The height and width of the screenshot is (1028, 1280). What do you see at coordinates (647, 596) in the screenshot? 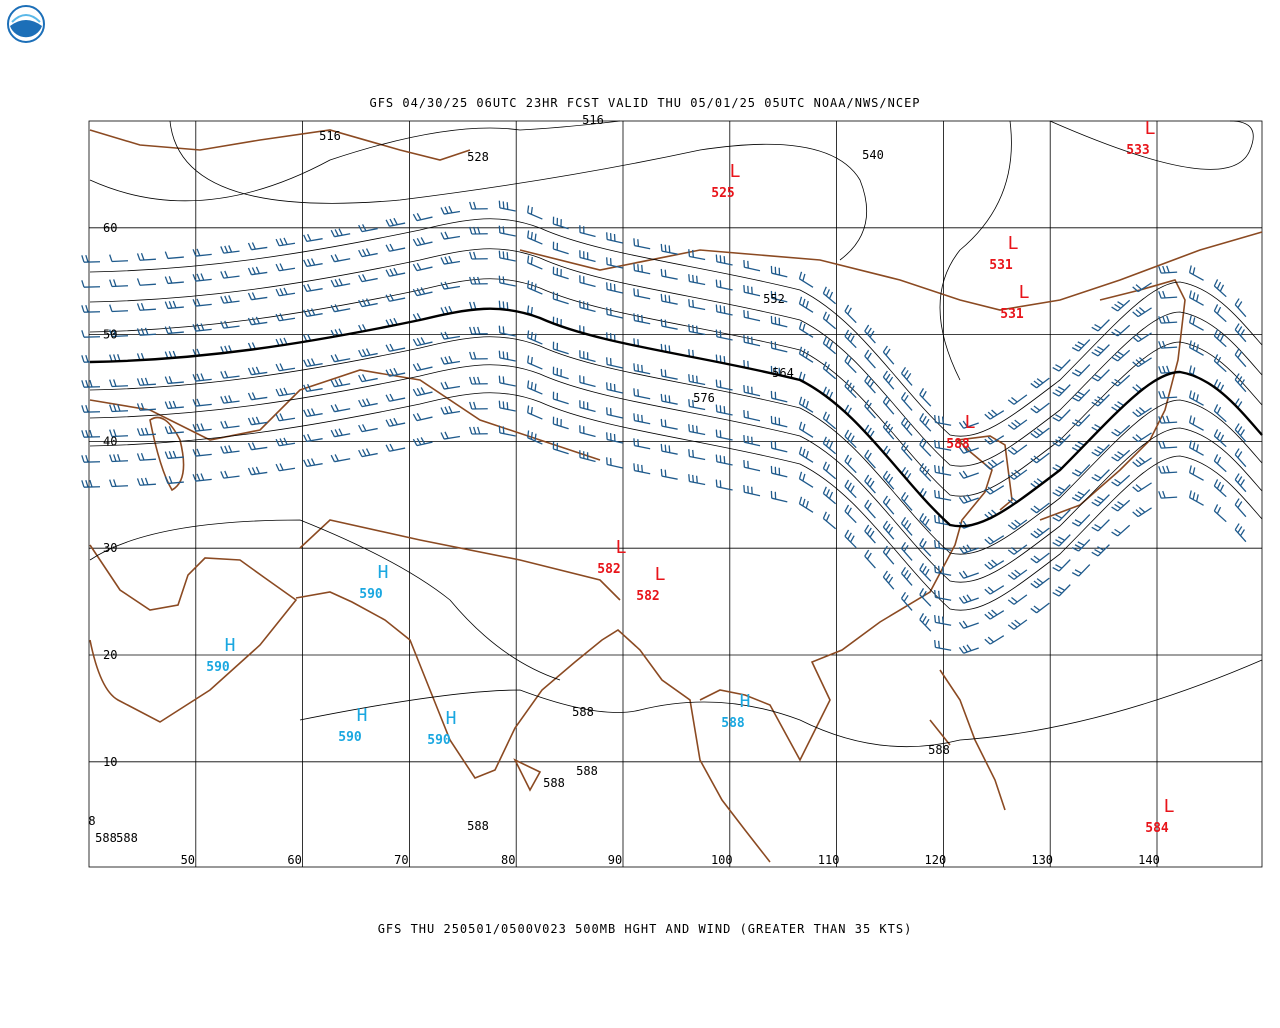
I see `center-value: 582` at bounding box center [647, 596].